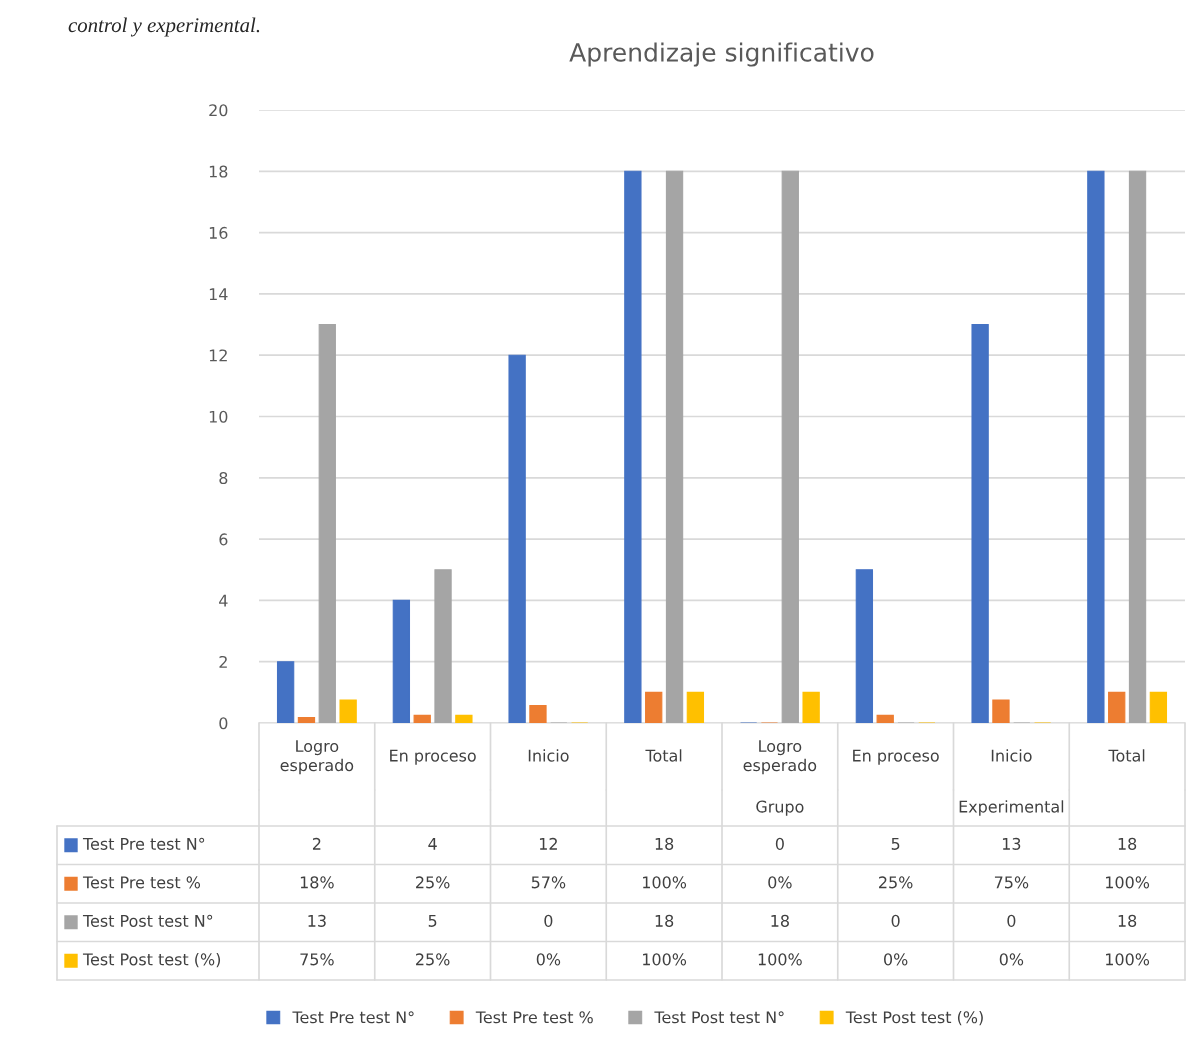 The height and width of the screenshot is (1046, 1203). Describe the element at coordinates (223, 600) in the screenshot. I see `y-tick-label: 4` at that location.